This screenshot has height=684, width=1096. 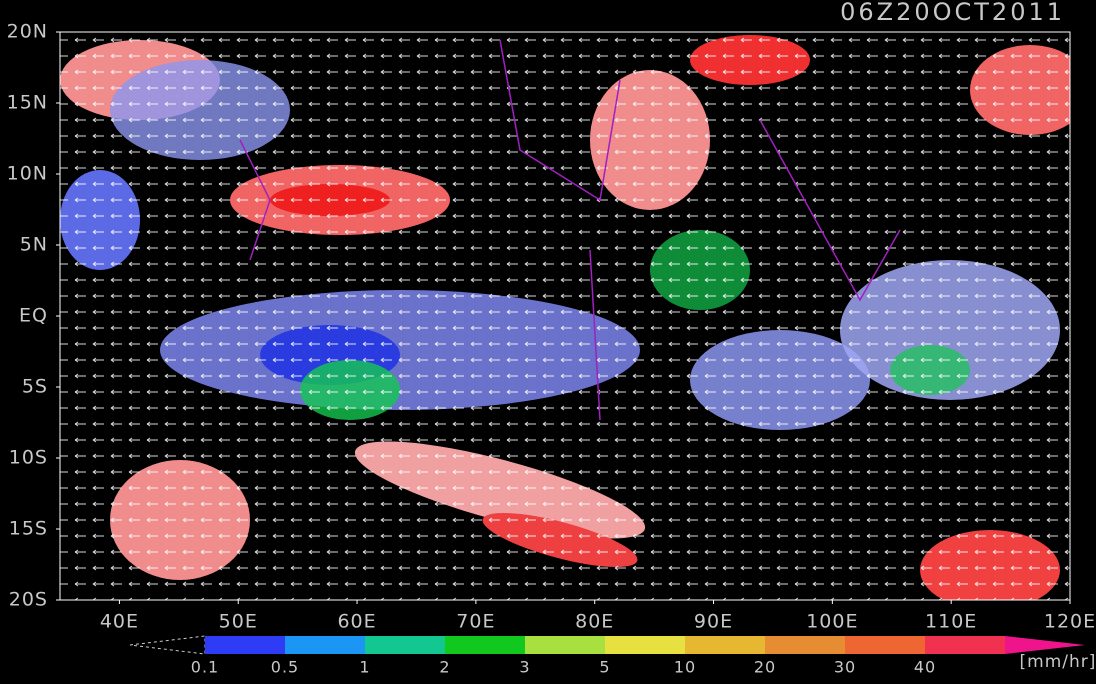 I want to click on colorbar-label: 10, so click(x=685, y=667).